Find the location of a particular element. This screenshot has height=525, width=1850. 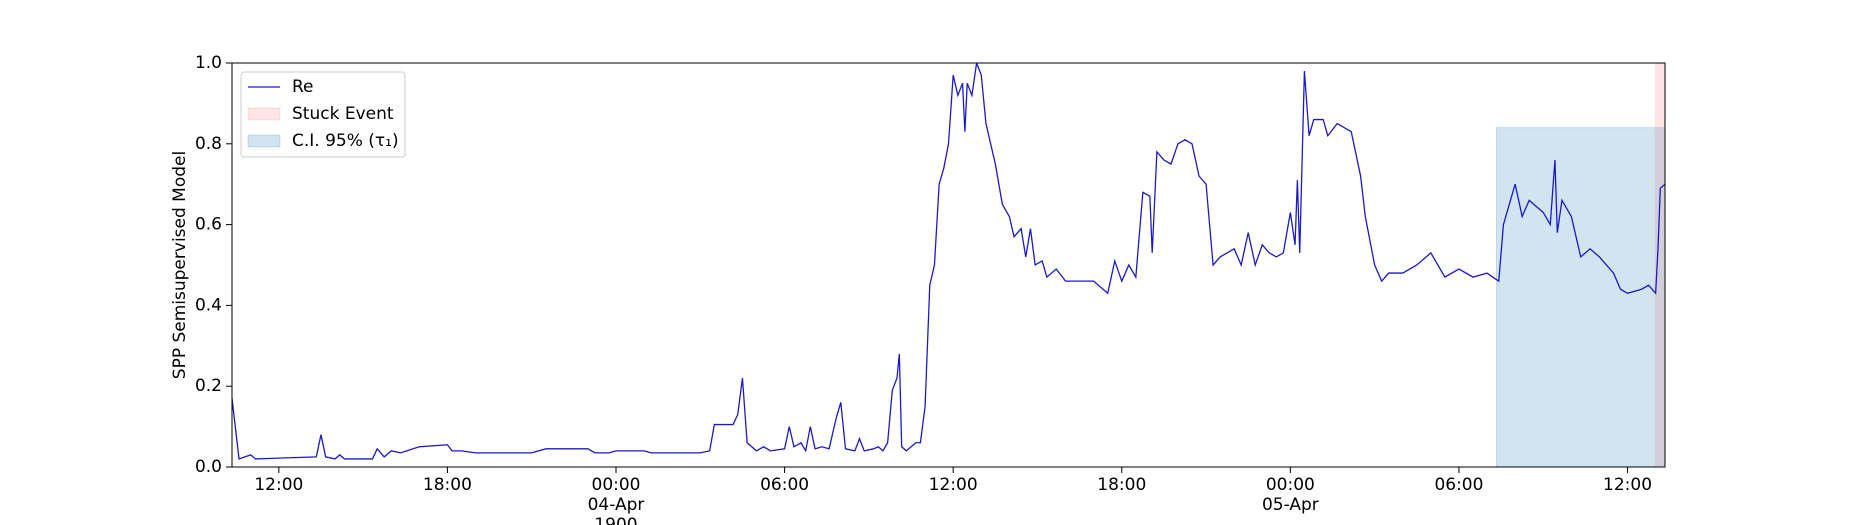

y-tick-label: 1.0 is located at coordinates (208, 63).